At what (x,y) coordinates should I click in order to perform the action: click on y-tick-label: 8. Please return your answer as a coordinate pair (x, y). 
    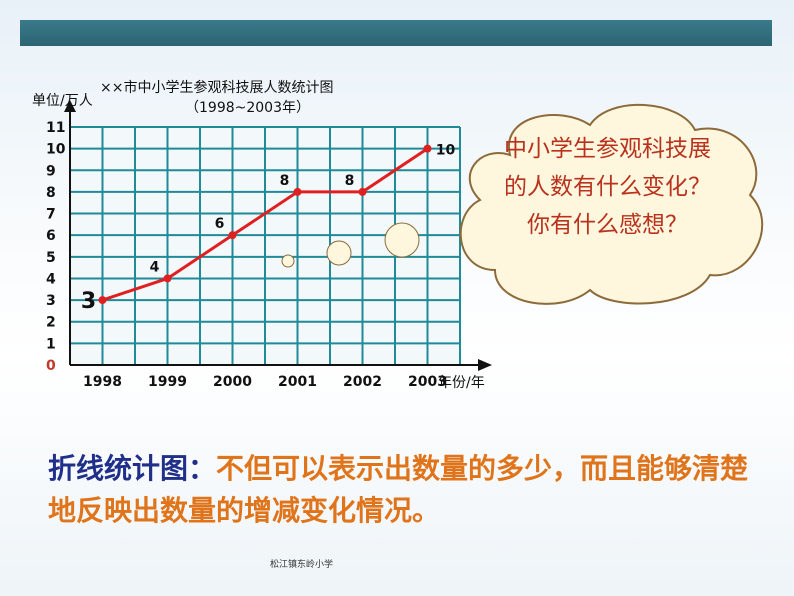
    Looking at the image, I should click on (51, 193).